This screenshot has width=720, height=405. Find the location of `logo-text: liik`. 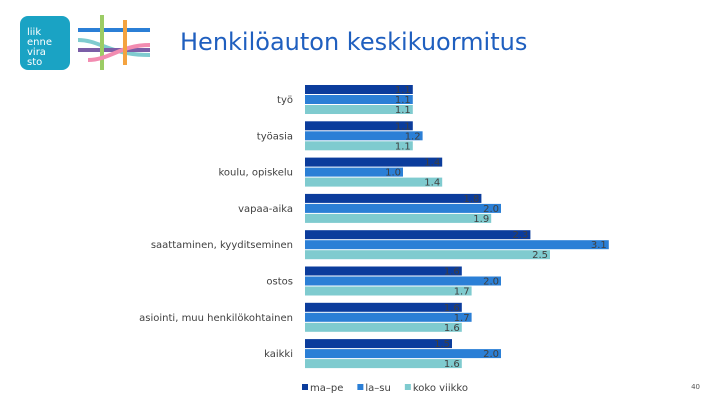

logo-text: liik is located at coordinates (34, 32).